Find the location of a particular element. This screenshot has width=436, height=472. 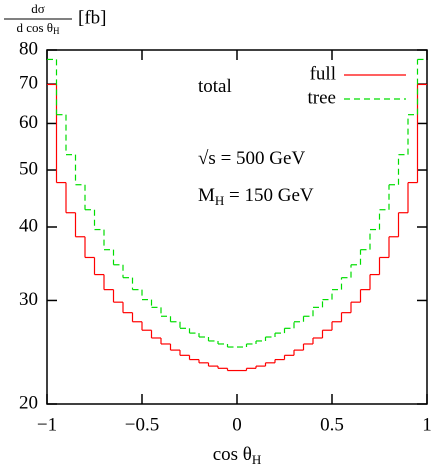

y-label-denominator: d cos θH is located at coordinates (38, 28).